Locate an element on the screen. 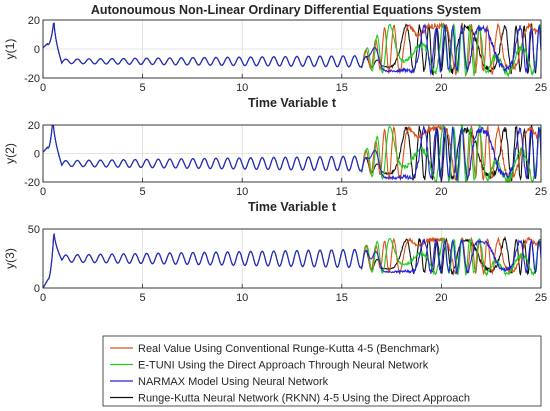 The height and width of the screenshot is (411, 550). y-axis-label: y(3) is located at coordinates (10, 258).